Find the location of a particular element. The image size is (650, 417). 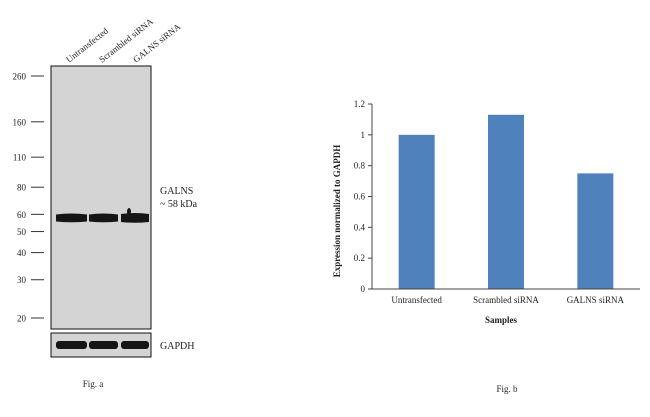

y-axis-ticks: 0 0.2 0.4 0.6 0.8 1 1.2 is located at coordinates (363, 196).